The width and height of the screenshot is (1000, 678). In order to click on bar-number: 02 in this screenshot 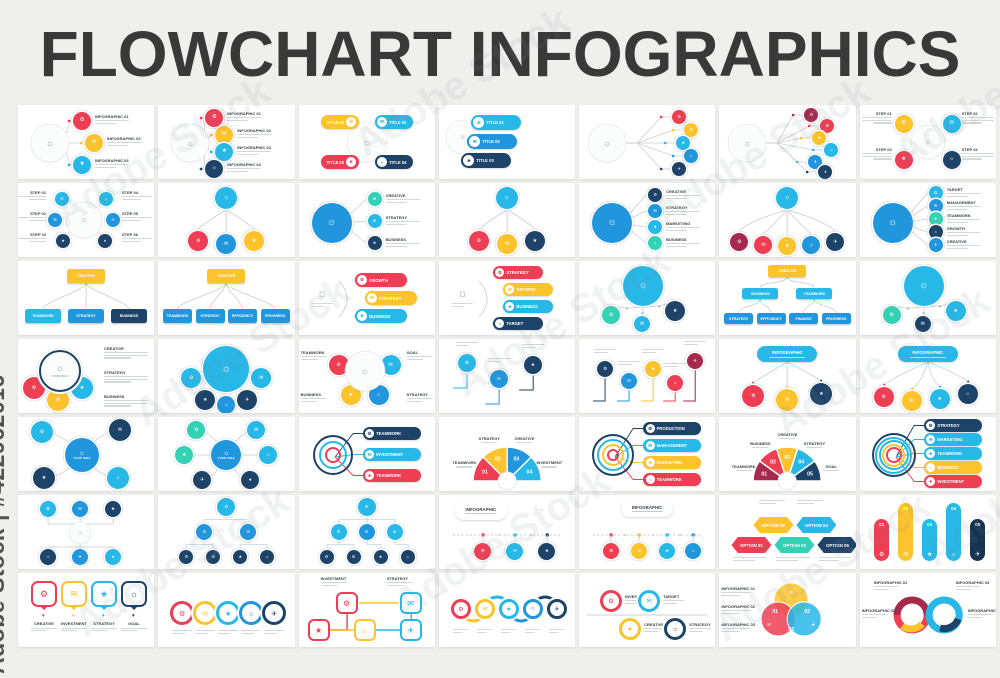, I will do `click(906, 508)`.